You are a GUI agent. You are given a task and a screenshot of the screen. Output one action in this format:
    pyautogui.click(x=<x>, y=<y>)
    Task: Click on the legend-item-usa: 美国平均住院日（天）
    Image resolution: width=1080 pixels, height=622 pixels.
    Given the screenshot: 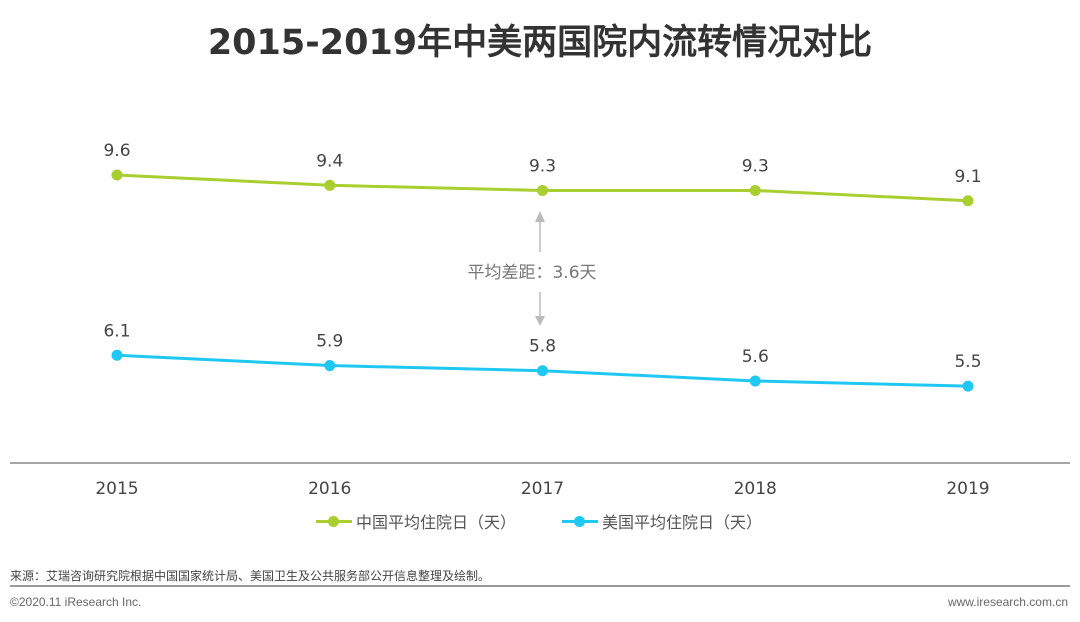 What is the action you would take?
    pyautogui.click(x=662, y=521)
    